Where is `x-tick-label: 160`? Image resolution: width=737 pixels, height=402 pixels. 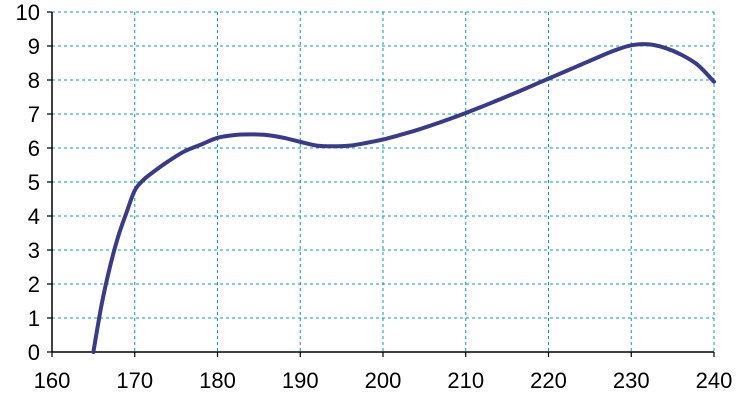 x-tick-label: 160 is located at coordinates (52, 380).